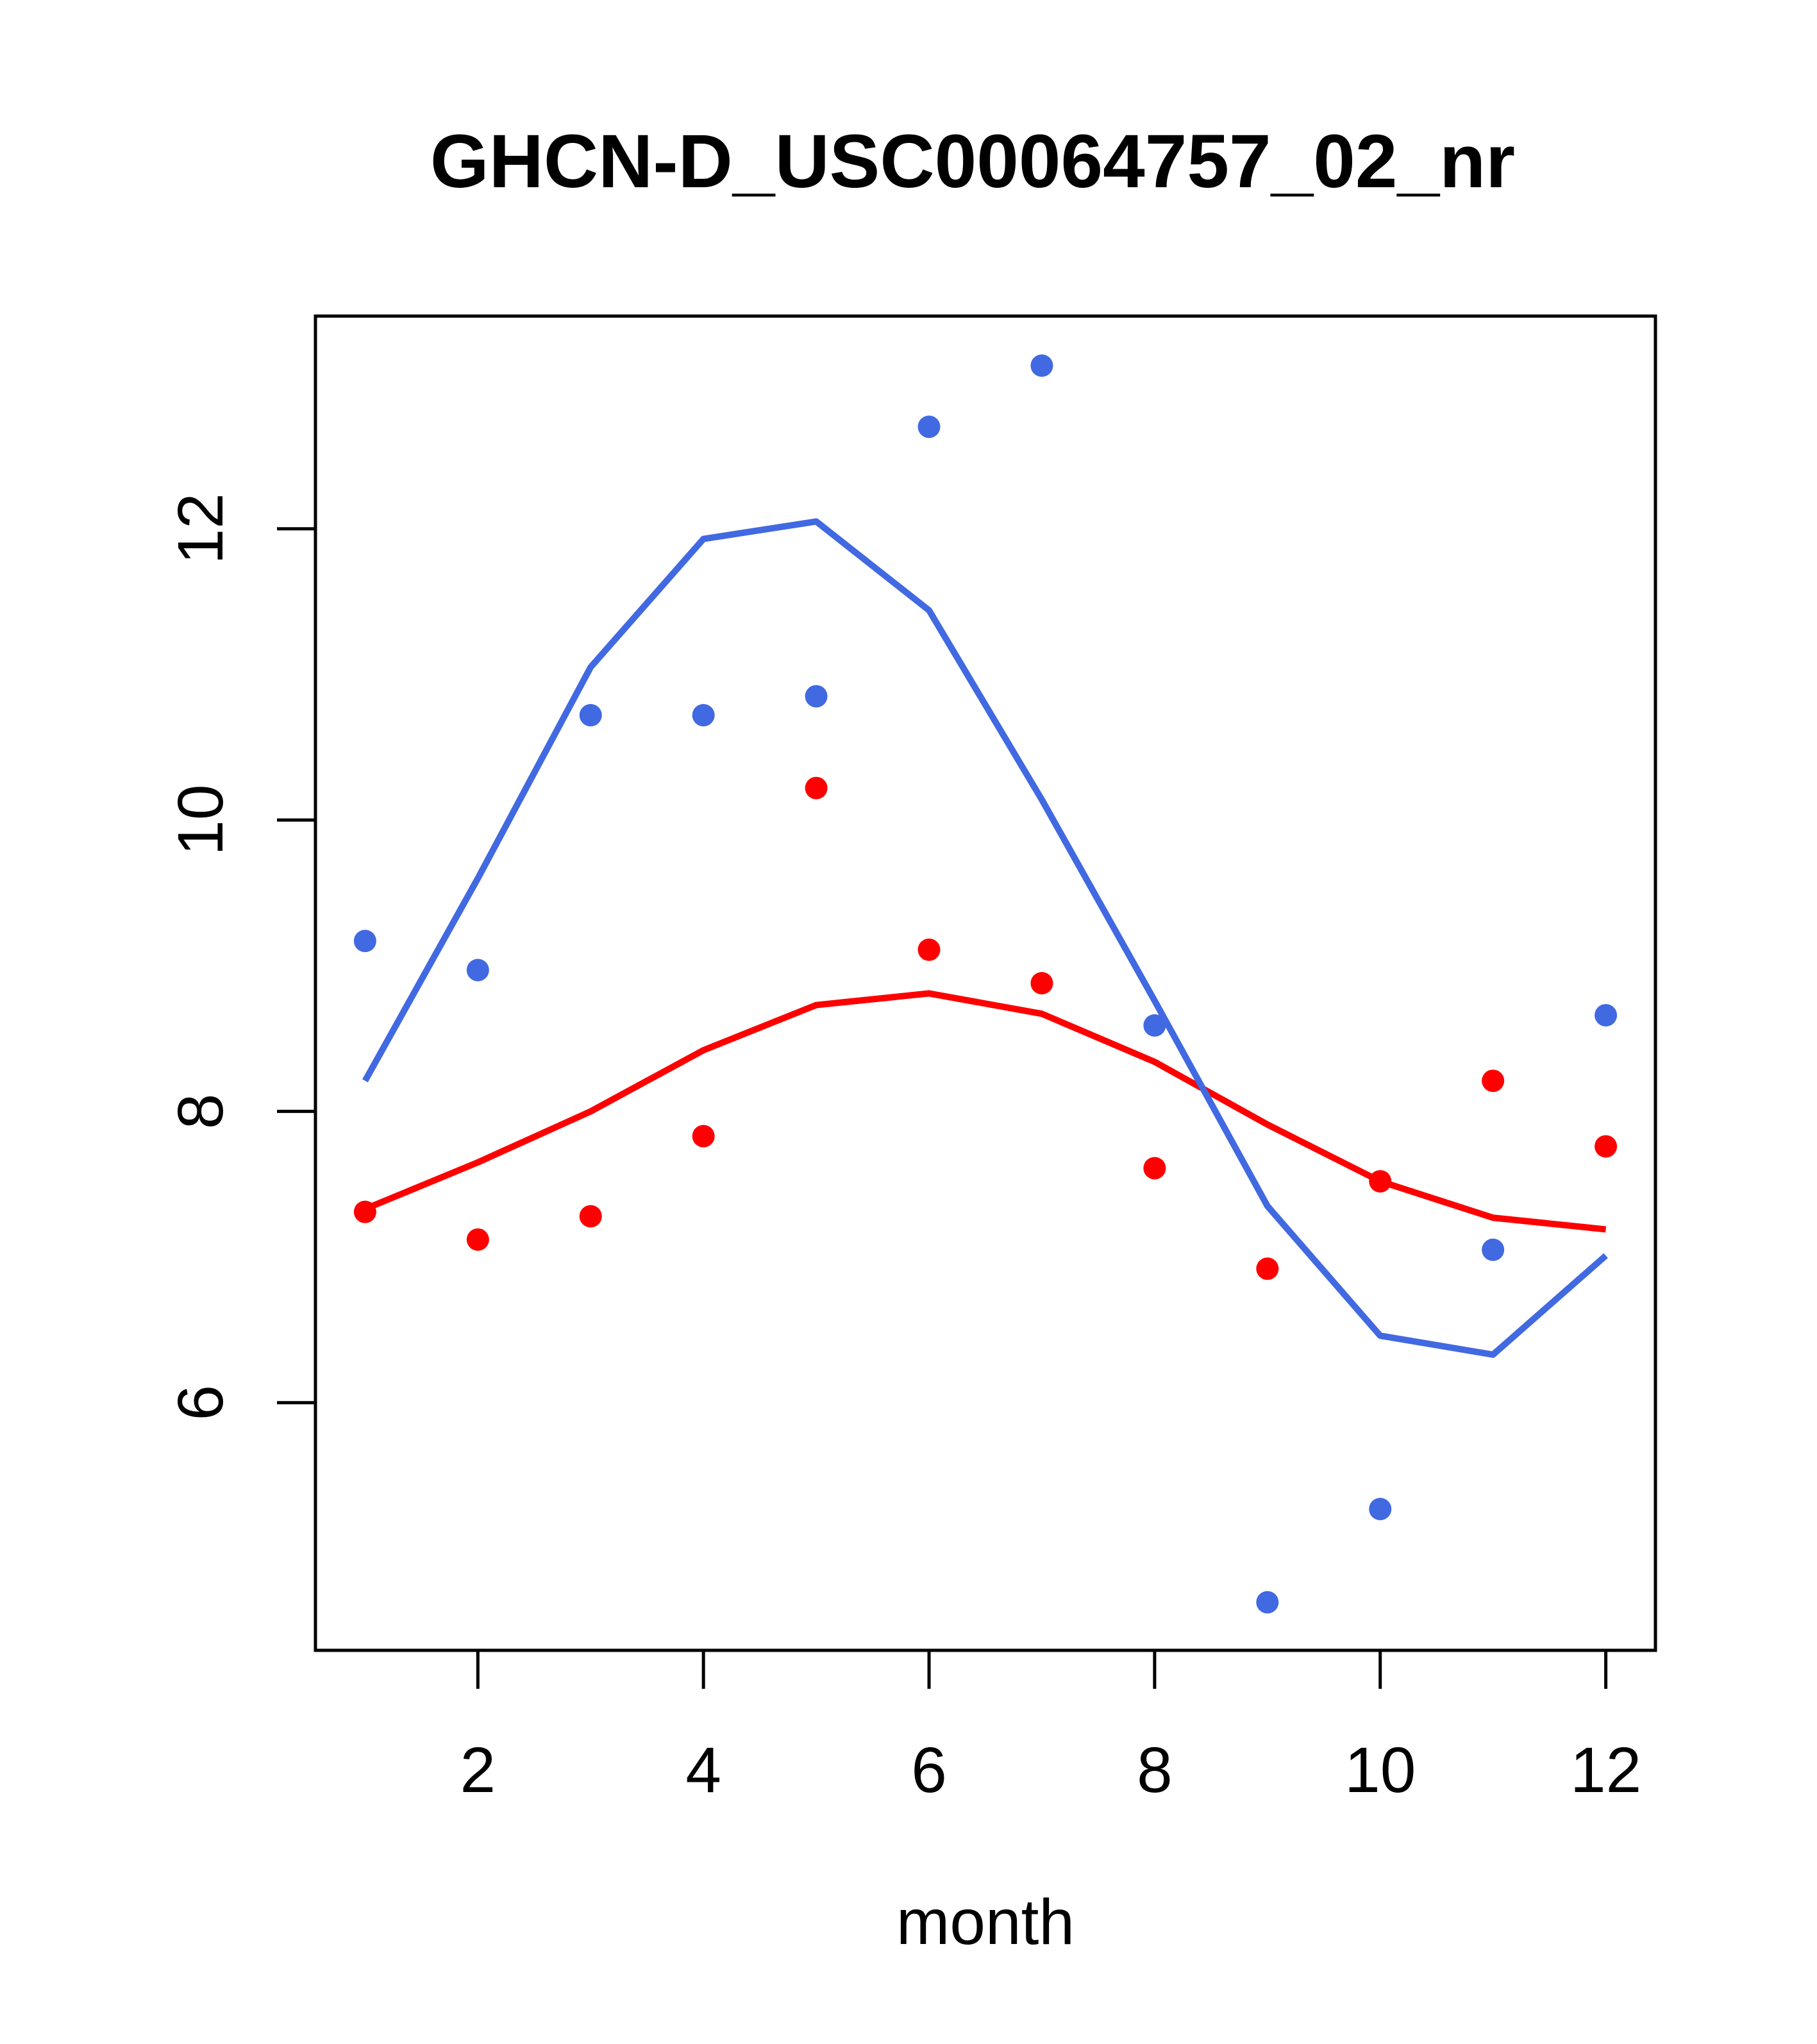 Image resolution: width=1817 pixels, height=2044 pixels. Describe the element at coordinates (1155, 1770) in the screenshot. I see `x-tick-label: 8` at that location.